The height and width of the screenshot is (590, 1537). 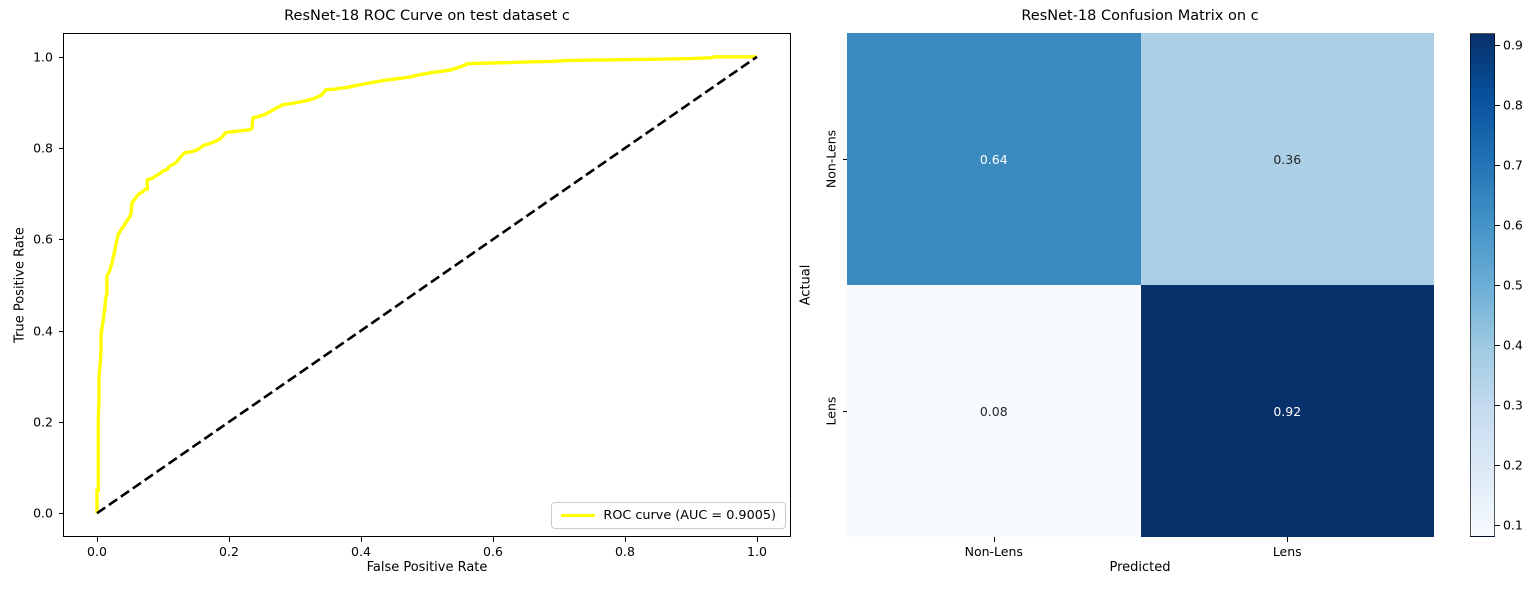 I want to click on roc-x-tick-label: 0.2, so click(x=229, y=551).